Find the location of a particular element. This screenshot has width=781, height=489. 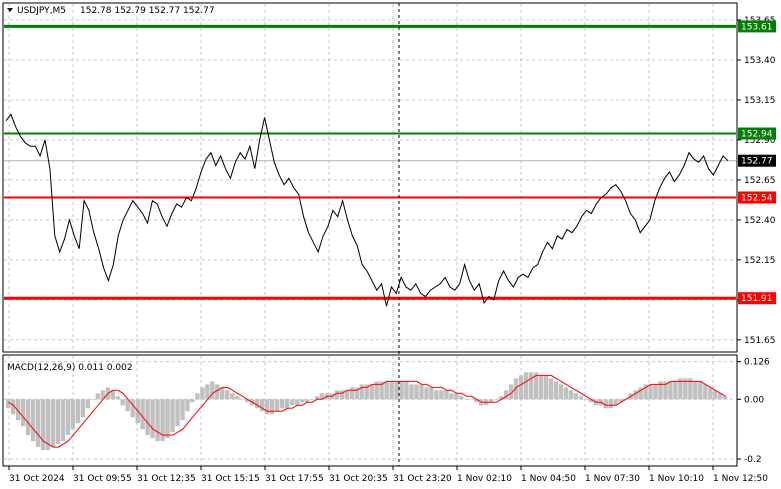

time-tick-label: 31 Oct 20:35 is located at coordinates (358, 479).